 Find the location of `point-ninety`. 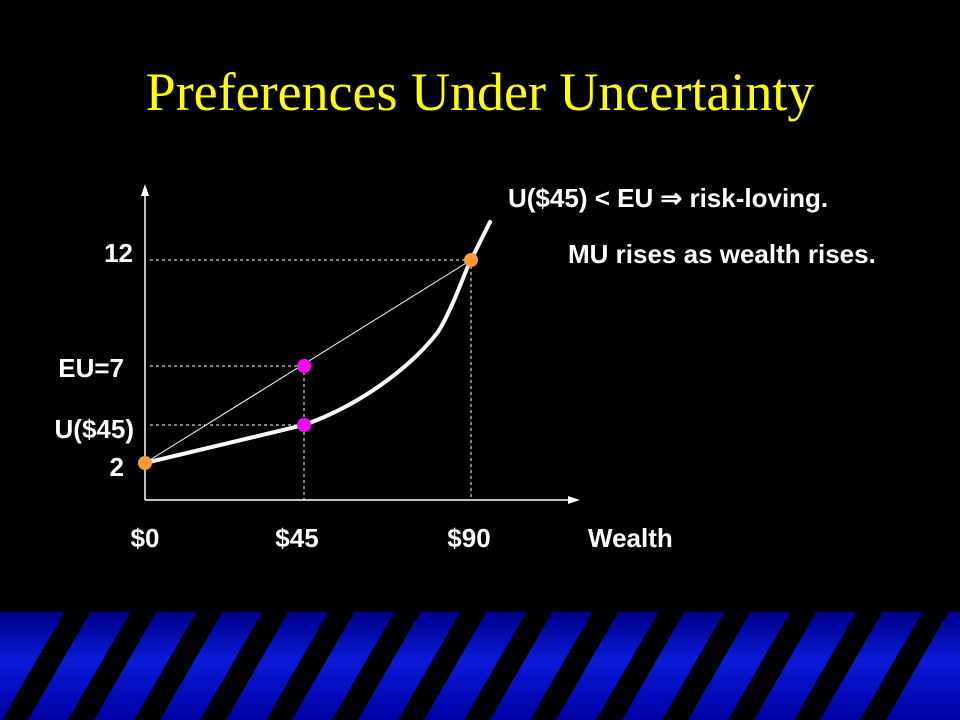

point-ninety is located at coordinates (471, 260).